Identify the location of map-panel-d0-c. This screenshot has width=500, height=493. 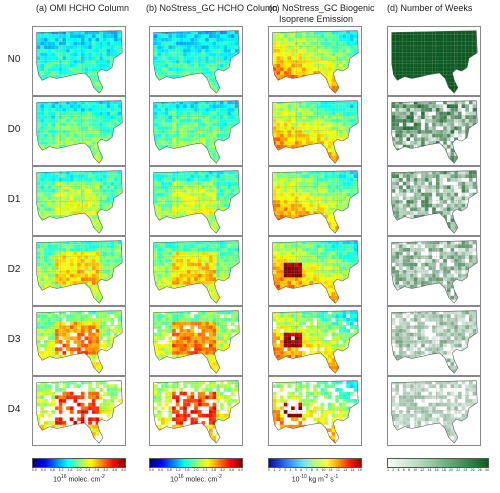
(315, 131).